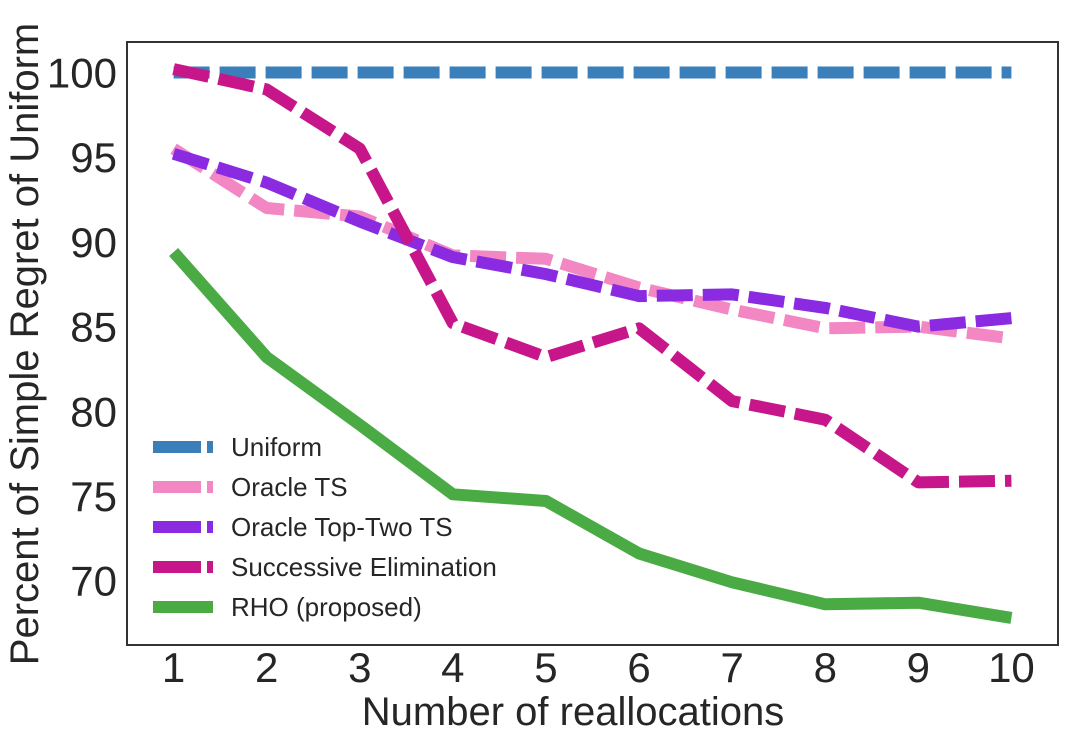  Describe the element at coordinates (173, 667) in the screenshot. I see `x-tick-label: 1` at that location.